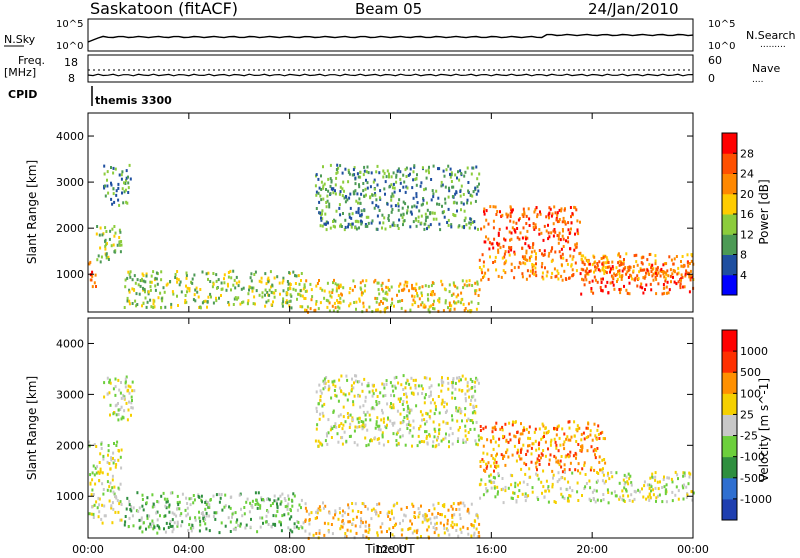  Describe the element at coordinates (69, 24) in the screenshot. I see `nsky-tick-top: 10^5` at that location.